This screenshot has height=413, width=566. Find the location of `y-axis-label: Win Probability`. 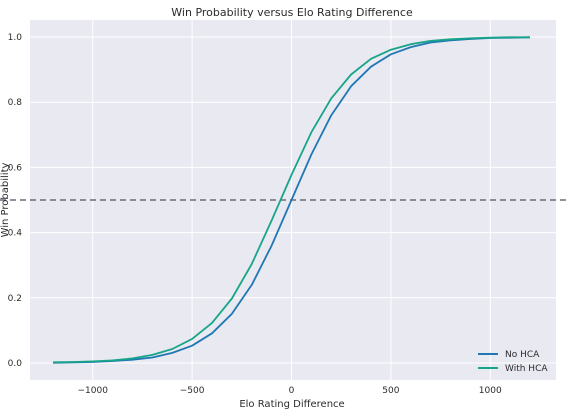

y-axis-label: Win Probability is located at coordinates (5, 200).